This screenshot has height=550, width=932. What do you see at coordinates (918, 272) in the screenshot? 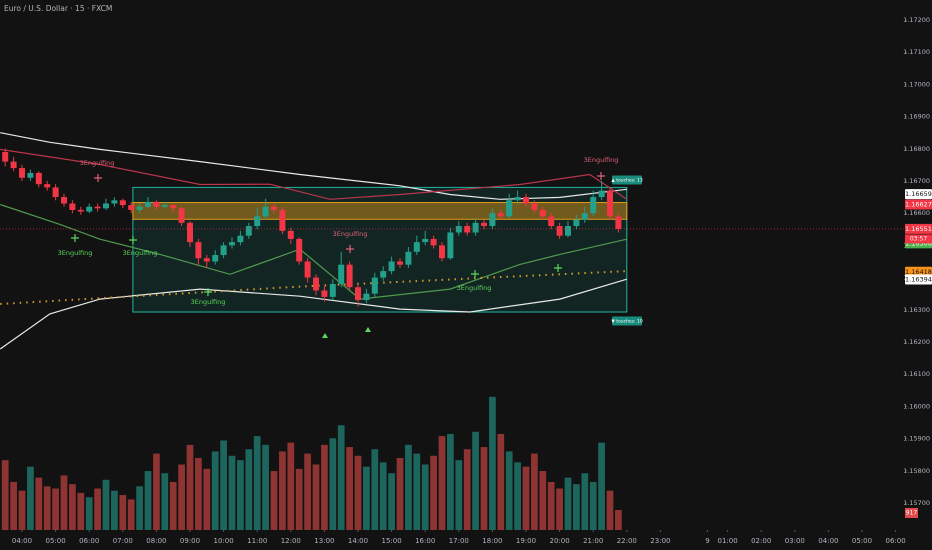
I see `price-label: 1.16418` at bounding box center [918, 272].